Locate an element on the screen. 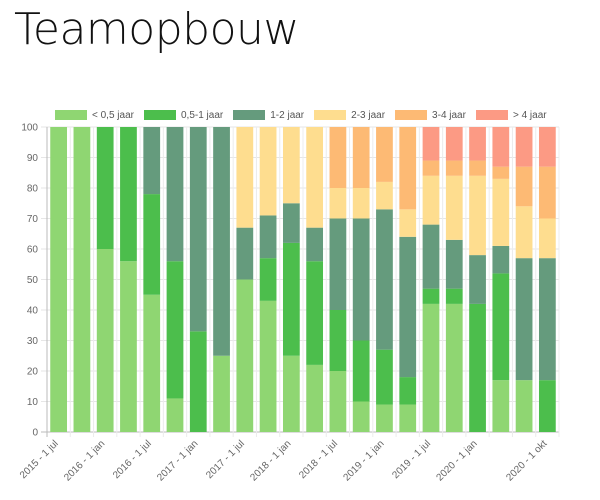 Image resolution: width=600 pixels, height=500 pixels. x-tick-label: 2020 - 1 okt is located at coordinates (526, 460).